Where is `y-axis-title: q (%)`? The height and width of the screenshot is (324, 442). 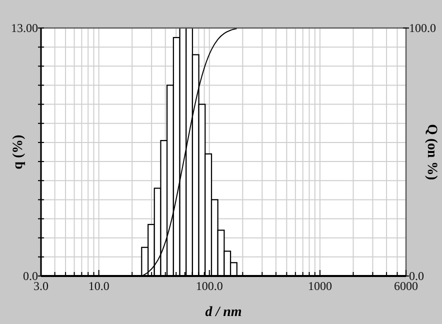
y-axis-title: q (%) is located at coordinates (18, 152).